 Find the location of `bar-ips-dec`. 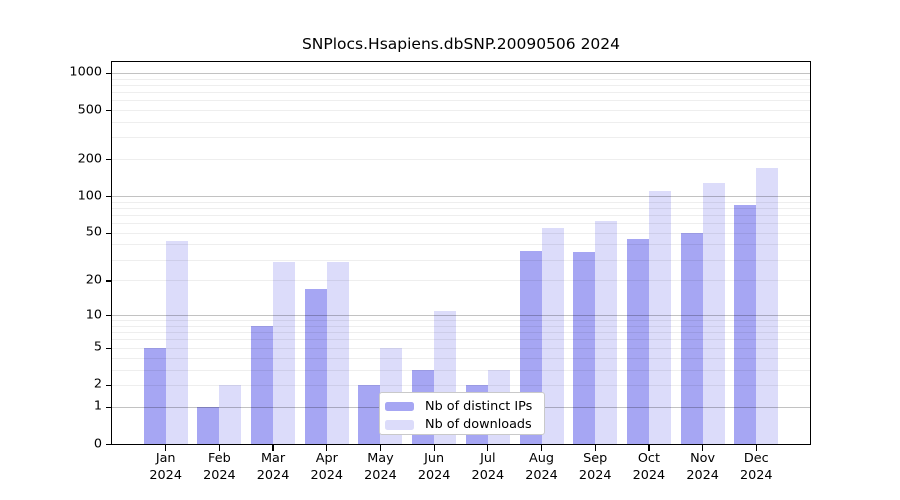

bar-ips-dec is located at coordinates (745, 325).